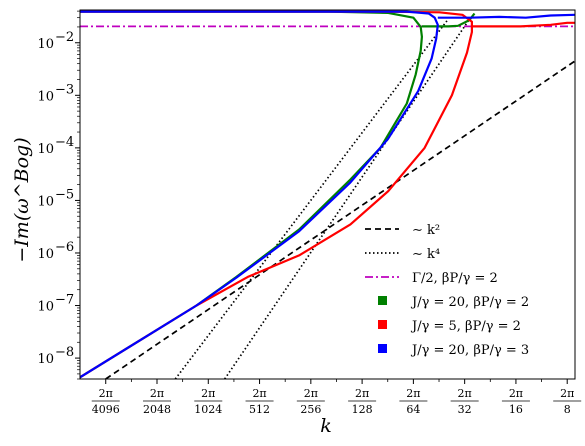 The width and height of the screenshot is (585, 446). What do you see at coordinates (465, 409) in the screenshot?
I see `x-tick-label-den: 32` at bounding box center [465, 409].